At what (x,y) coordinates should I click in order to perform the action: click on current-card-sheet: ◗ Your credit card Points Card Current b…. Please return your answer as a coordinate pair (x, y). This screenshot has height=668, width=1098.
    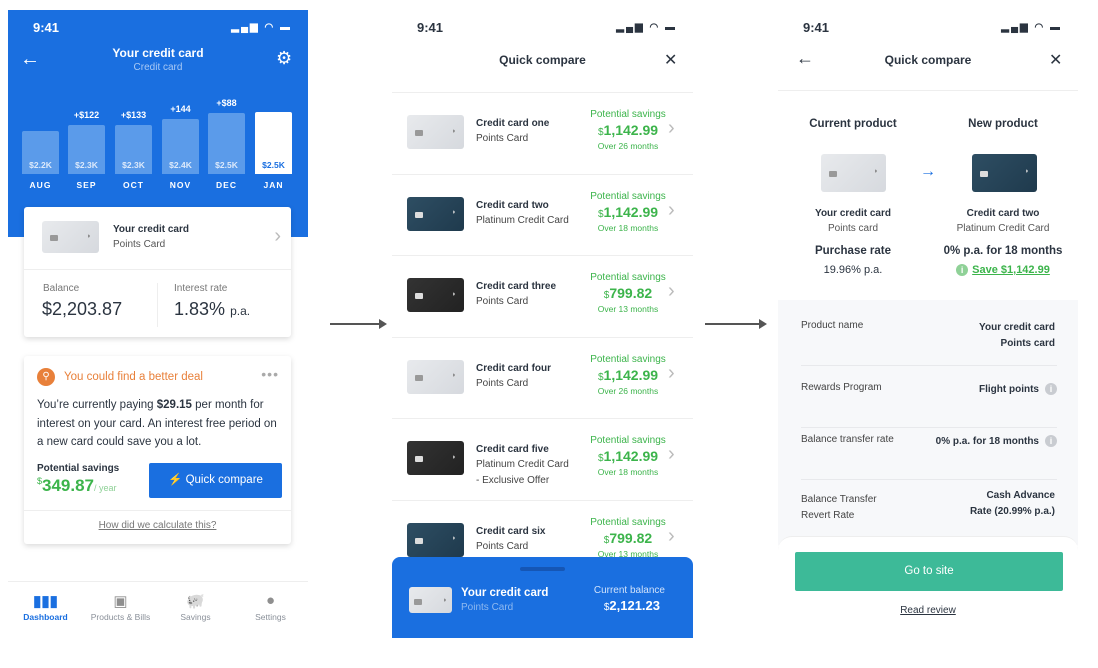
    Looking at the image, I should click on (542, 597).